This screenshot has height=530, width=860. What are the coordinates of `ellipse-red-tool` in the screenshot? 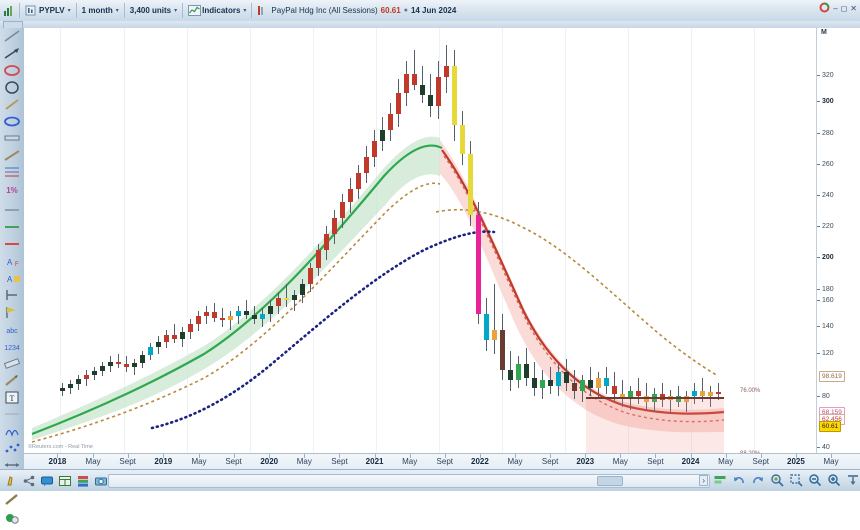 It's located at (12, 70).